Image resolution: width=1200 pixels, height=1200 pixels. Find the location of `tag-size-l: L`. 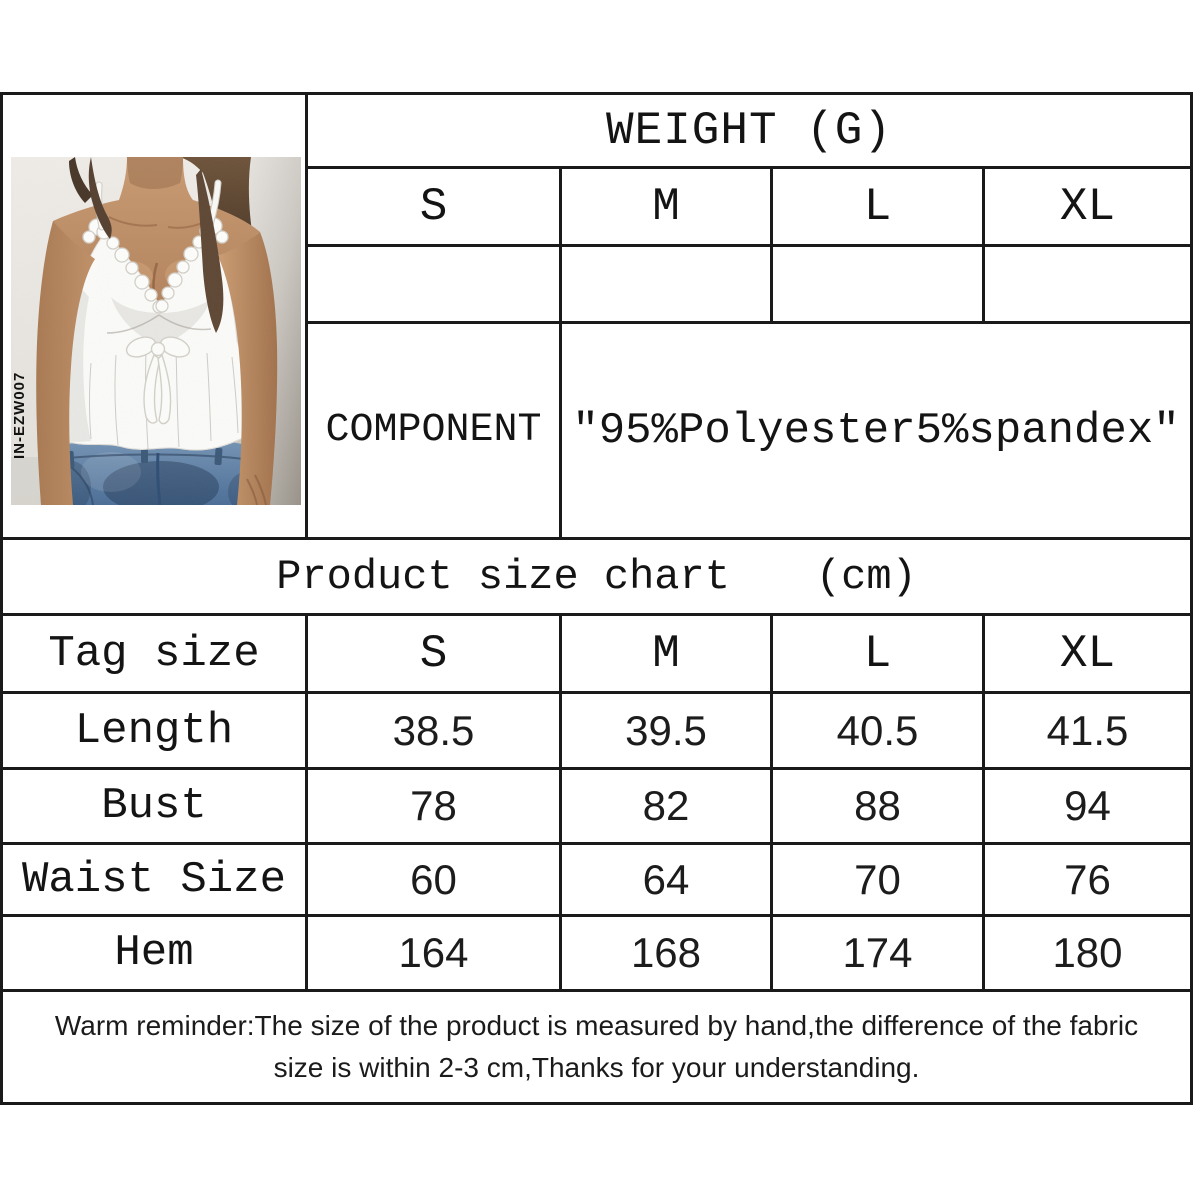

tag-size-l: L is located at coordinates (879, 655).